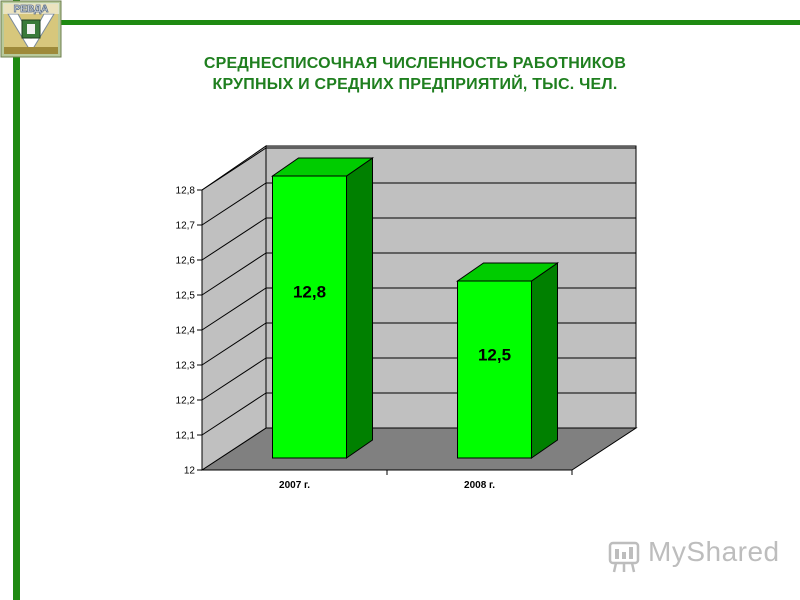 The image size is (800, 600). I want to click on y-tick-label: 12,8, so click(186, 191).